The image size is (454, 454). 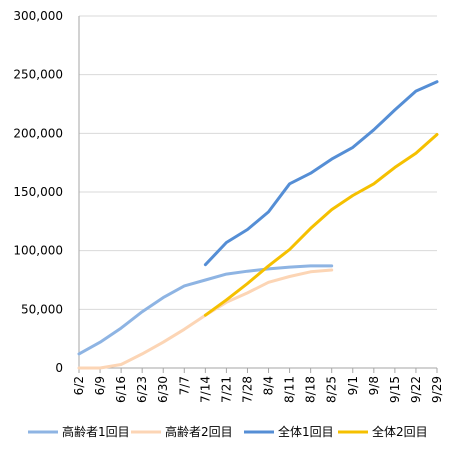 I want to click on y-tick-label: 100,000, so click(x=38, y=251).